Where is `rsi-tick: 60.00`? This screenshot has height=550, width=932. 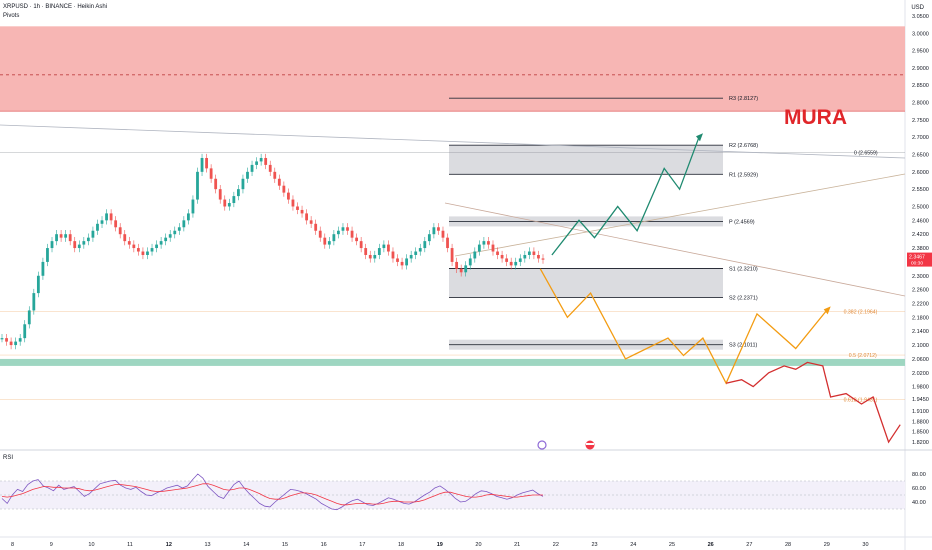 rsi-tick: 60.00 is located at coordinates (919, 489).